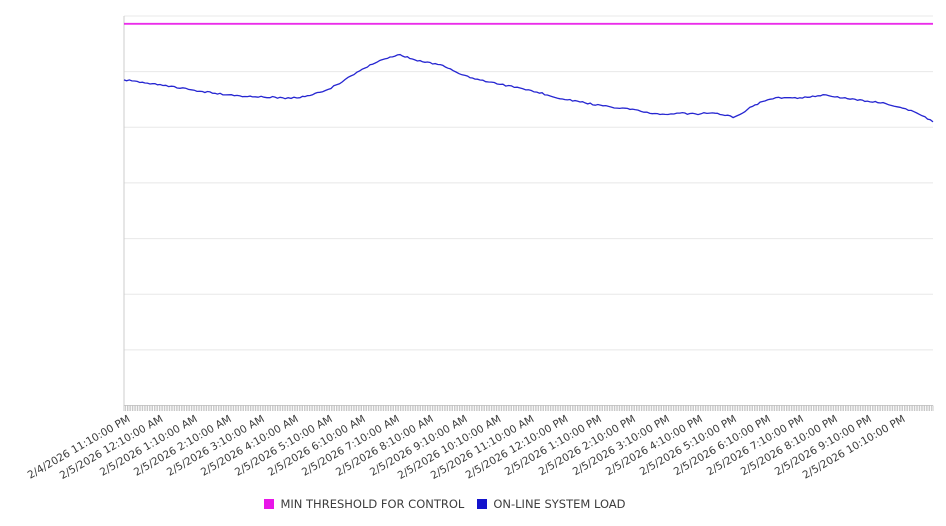 This screenshot has height=526, width=946. What do you see at coordinates (482, 504) in the screenshot?
I see `system-load-swatch` at bounding box center [482, 504].